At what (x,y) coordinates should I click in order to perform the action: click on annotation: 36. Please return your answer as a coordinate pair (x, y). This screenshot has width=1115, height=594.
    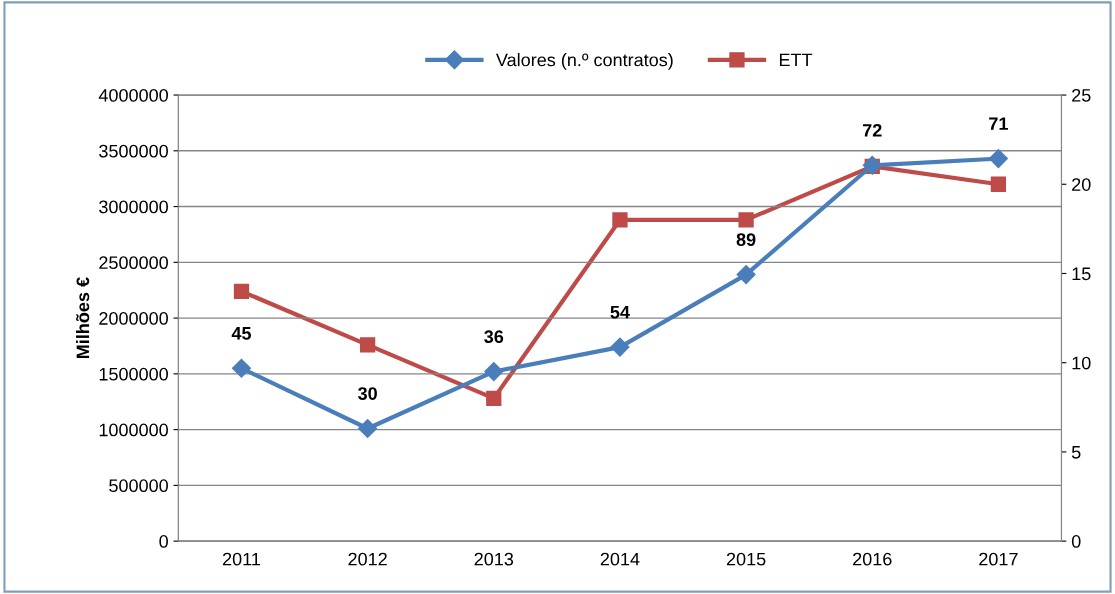
    Looking at the image, I should click on (494, 337).